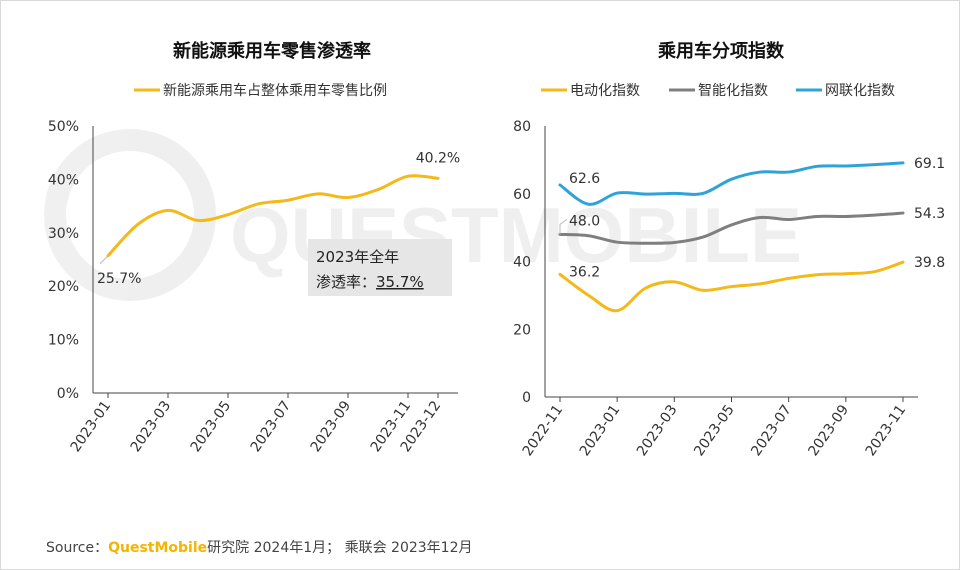 This screenshot has height=570, width=960. I want to click on left-label-leader, so click(104, 260).